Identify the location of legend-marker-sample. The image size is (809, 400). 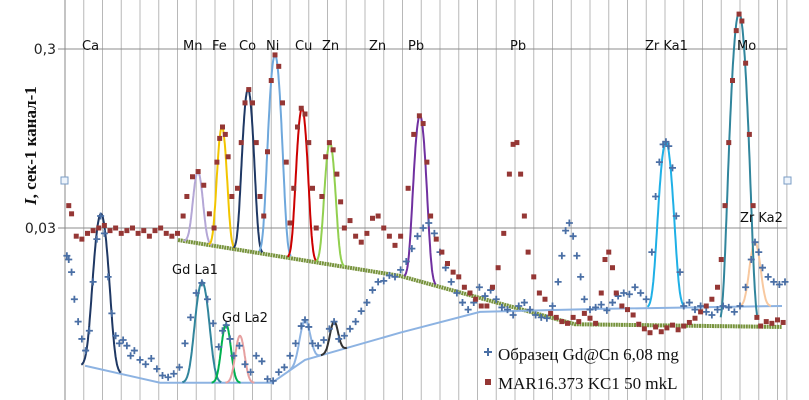
(488, 352).